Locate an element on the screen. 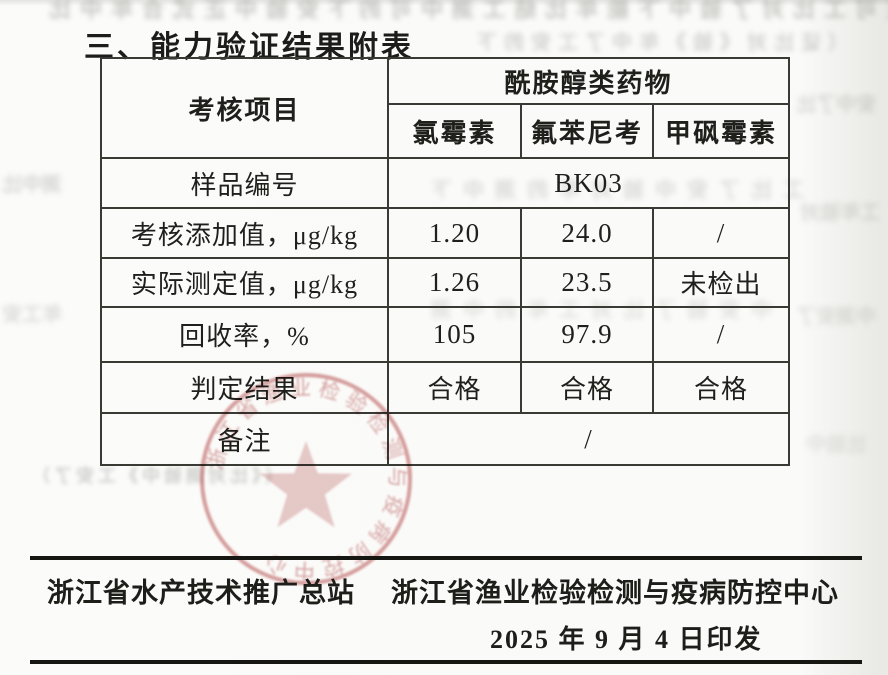  cell-measured-label: 实际测定值，μg/kg is located at coordinates (244, 282).